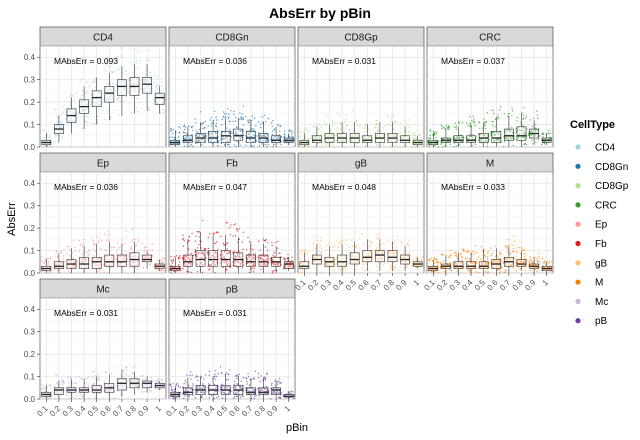 The height and width of the screenshot is (440, 640). What do you see at coordinates (32, 102) in the screenshot?
I see `y-axis-ticks: 0.00.10.20.30.4` at bounding box center [32, 102].